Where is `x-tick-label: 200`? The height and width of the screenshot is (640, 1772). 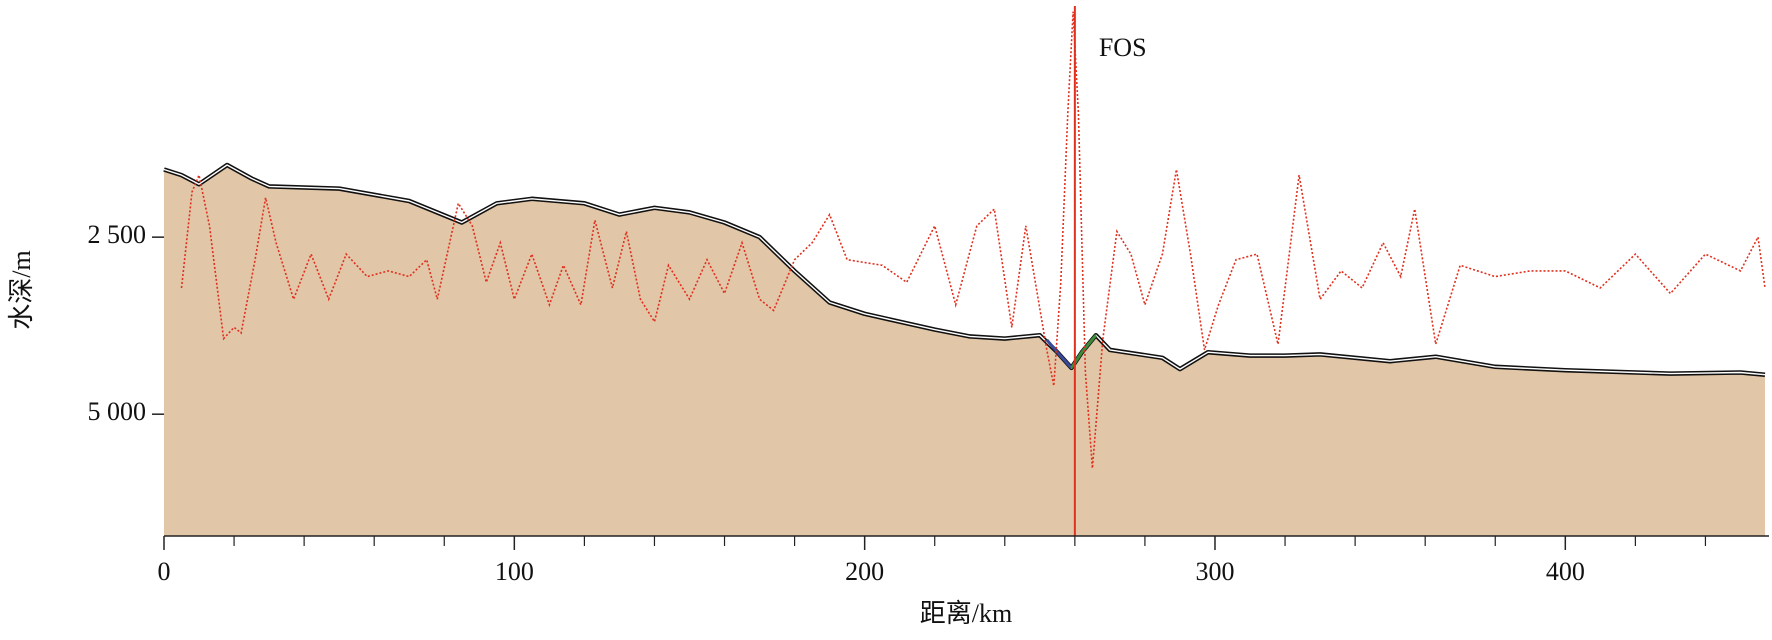
x-tick-label: 200 is located at coordinates (864, 571).